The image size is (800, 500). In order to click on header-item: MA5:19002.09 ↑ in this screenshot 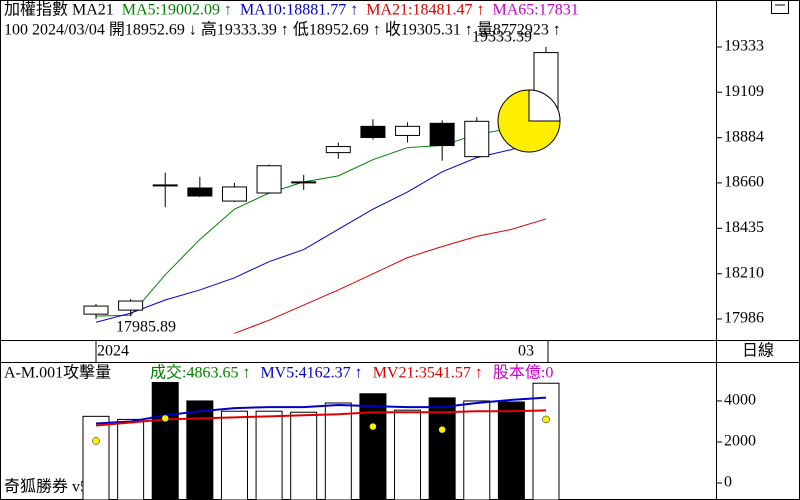, I will do `click(177, 10)`.